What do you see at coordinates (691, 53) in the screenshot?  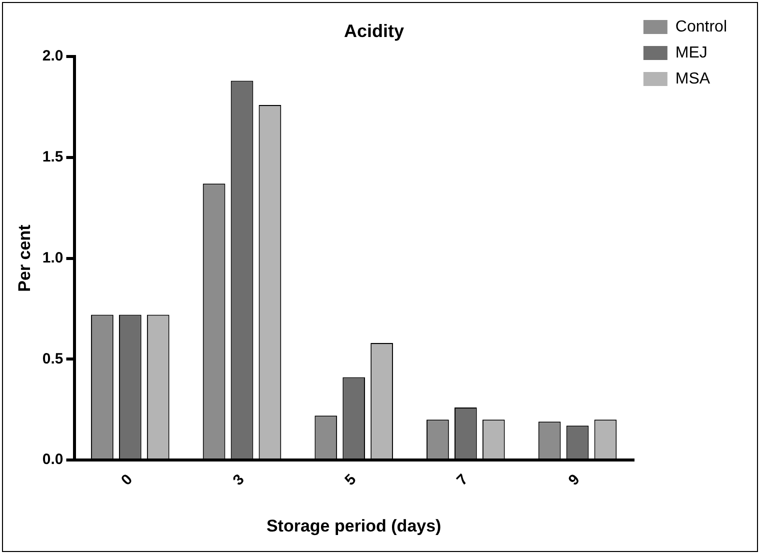 I see `legend-label: MEJ` at bounding box center [691, 53].